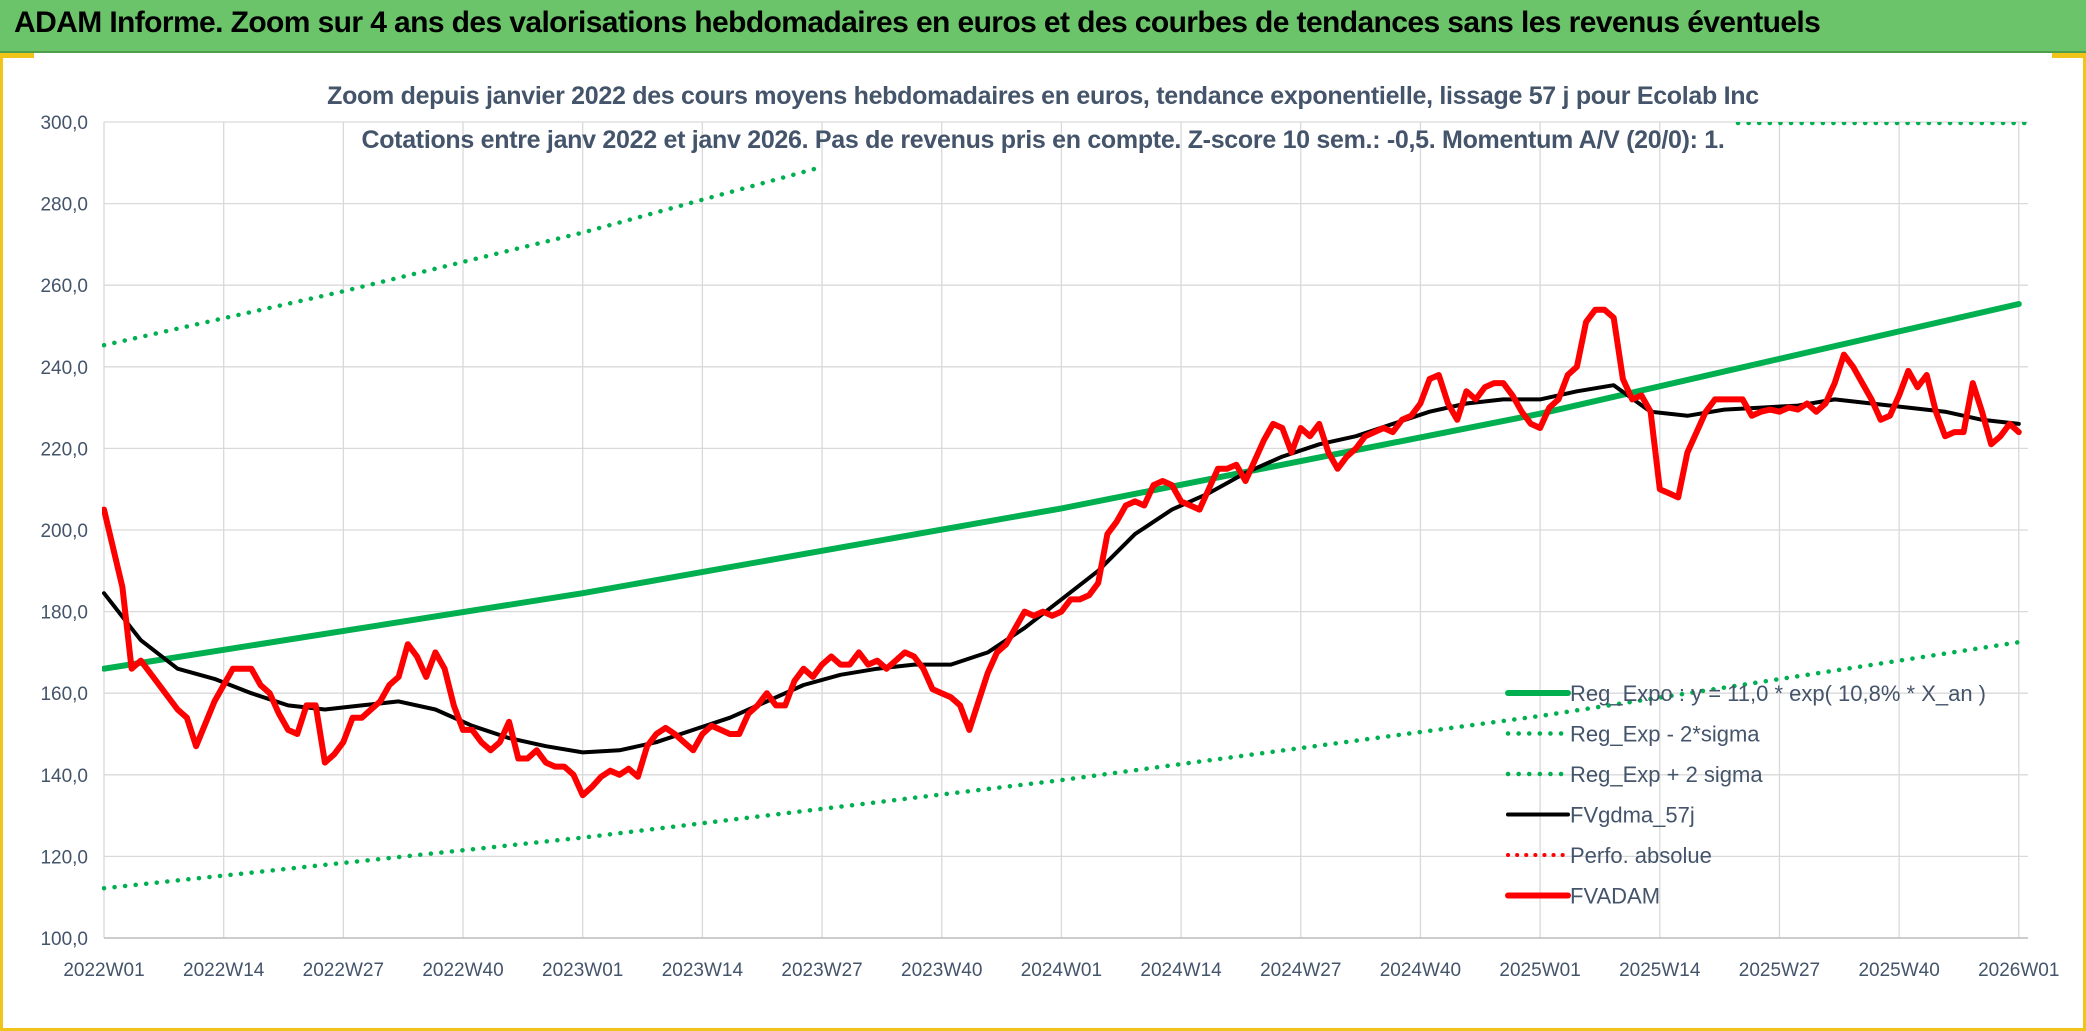 This screenshot has height=1031, width=2086. Describe the element at coordinates (64, 449) in the screenshot. I see `y-tick-label: 220,0` at that location.